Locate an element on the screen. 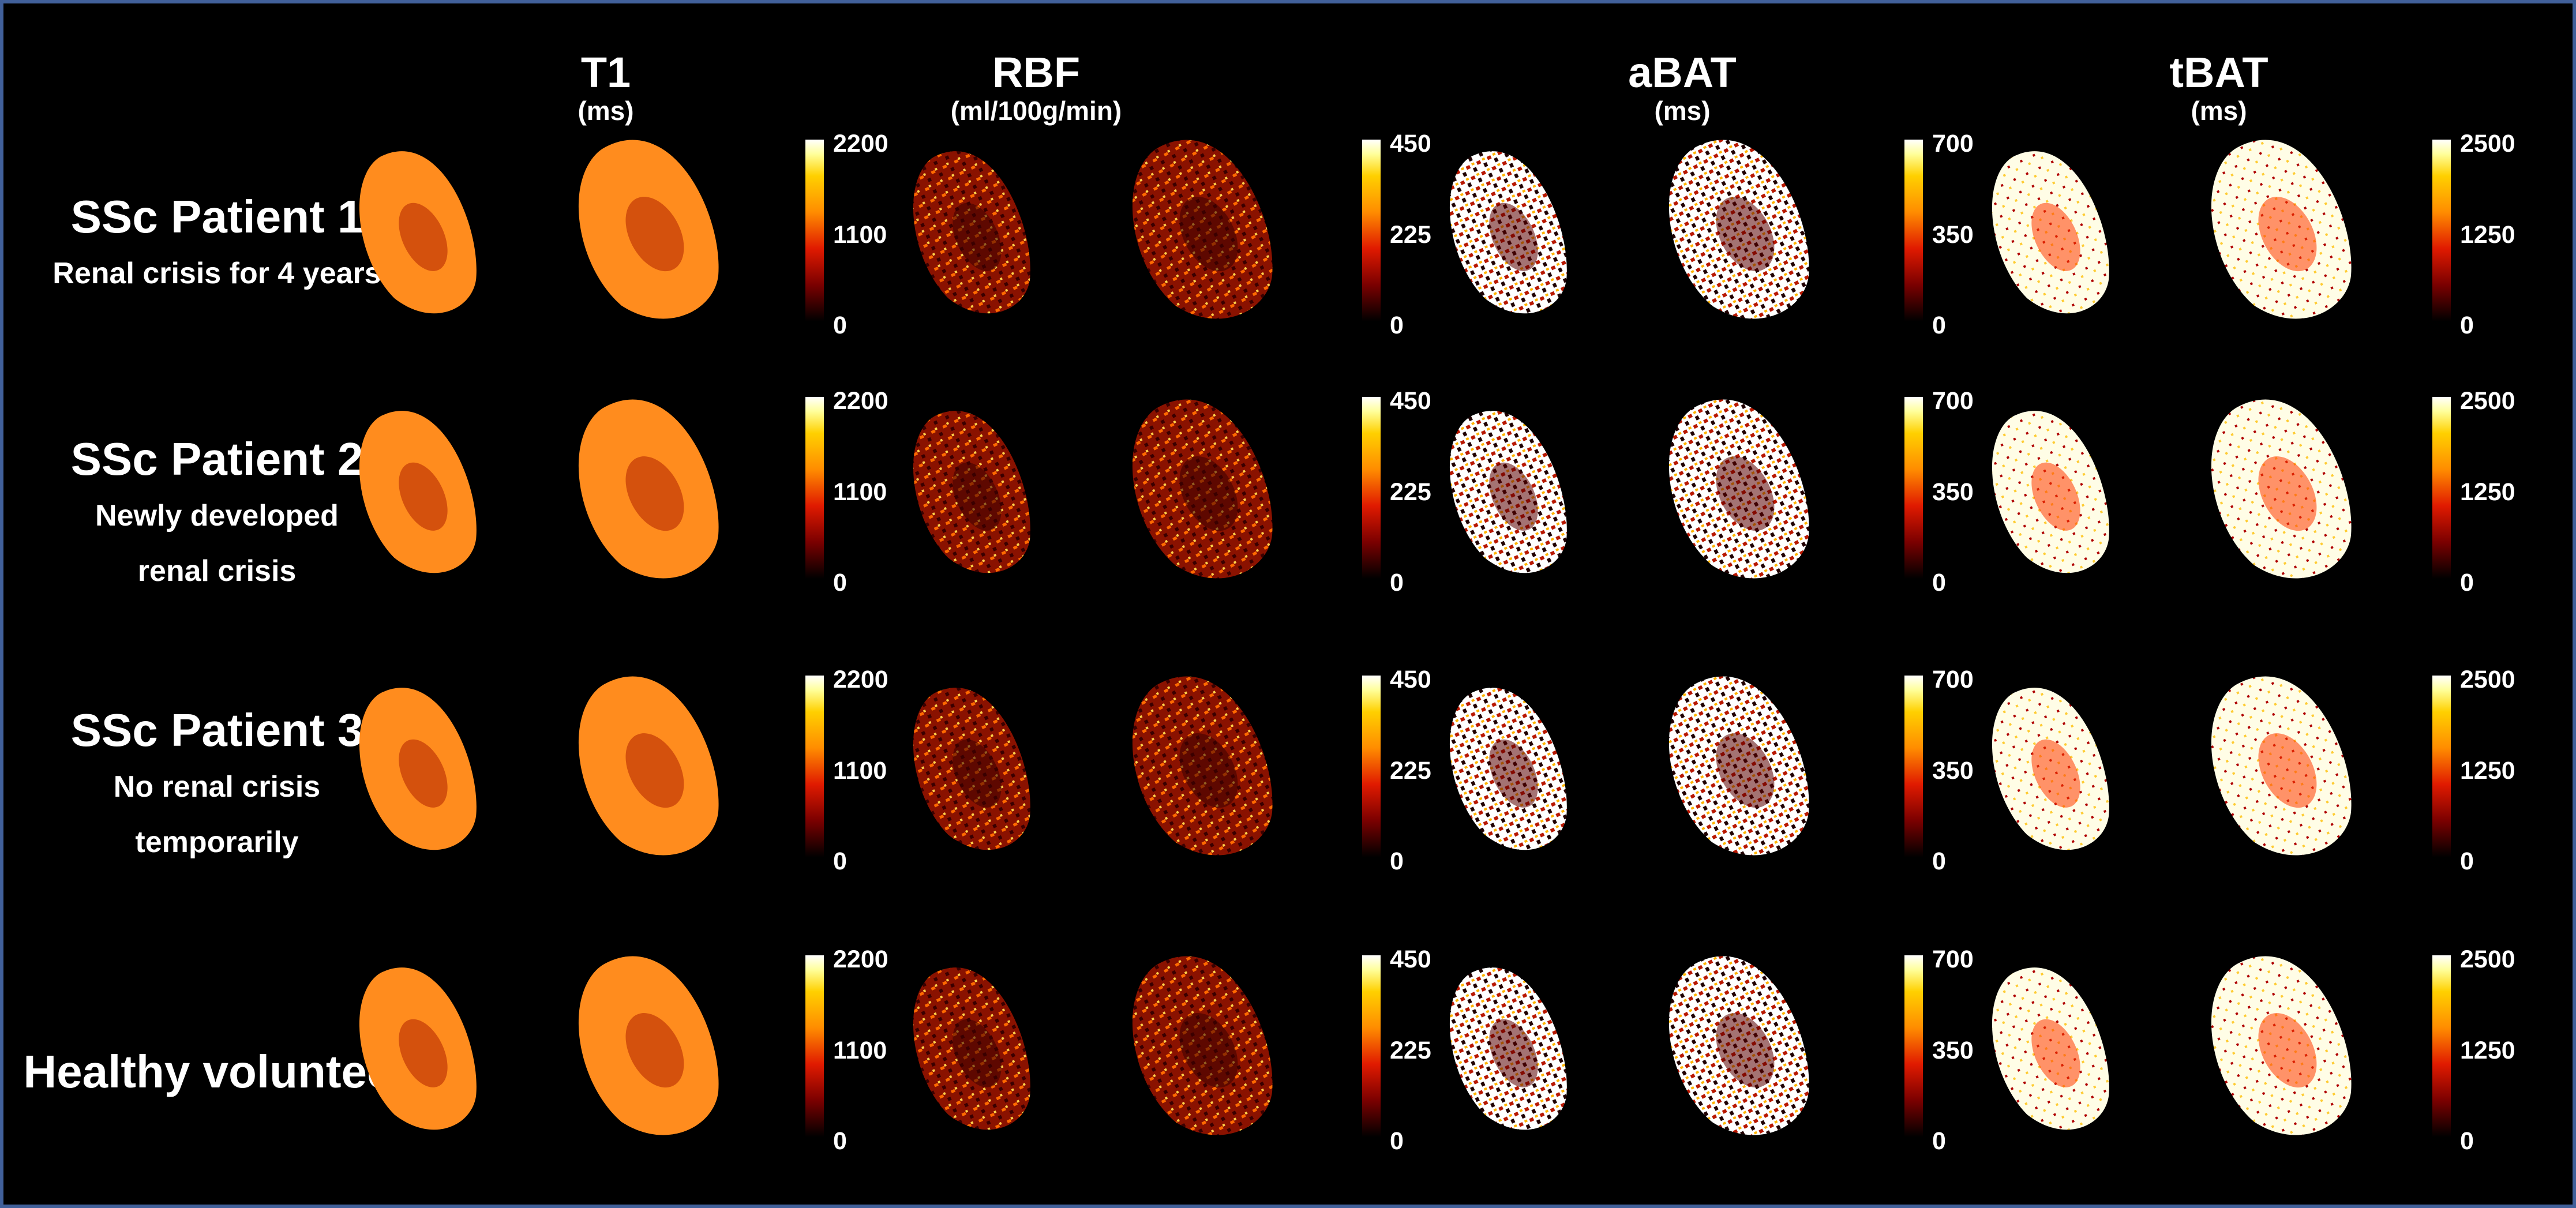  row-title: Healthy volunteer is located at coordinates (217, 1071).